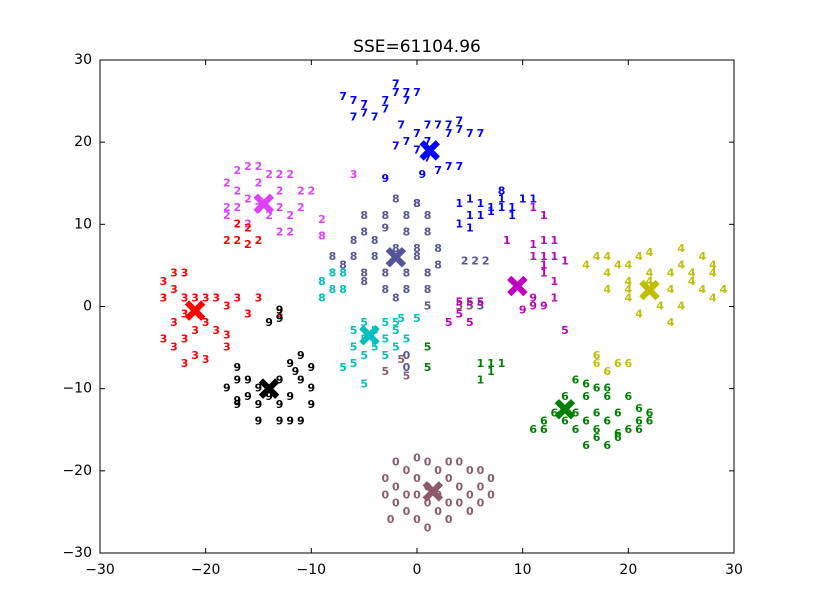  Describe the element at coordinates (77, 389) in the screenshot. I see `y-tick-label: −10` at that location.